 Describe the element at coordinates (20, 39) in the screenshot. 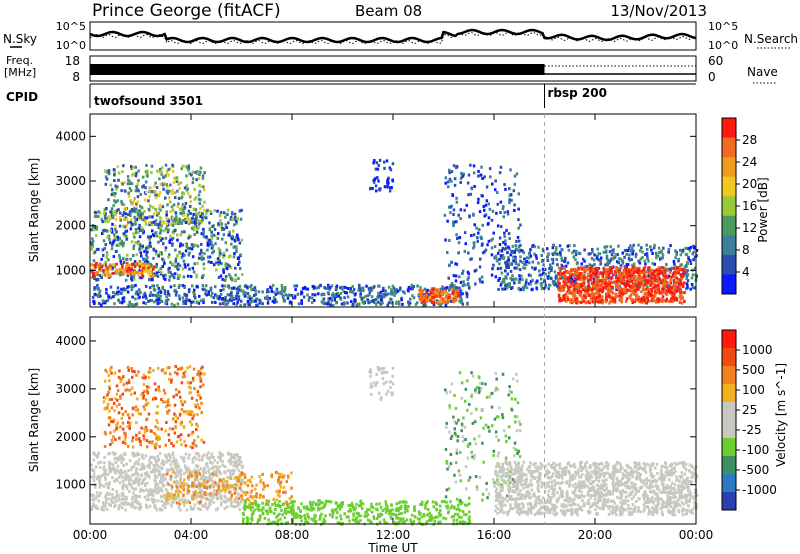

I see `nsky-label: N.Sky` at that location.